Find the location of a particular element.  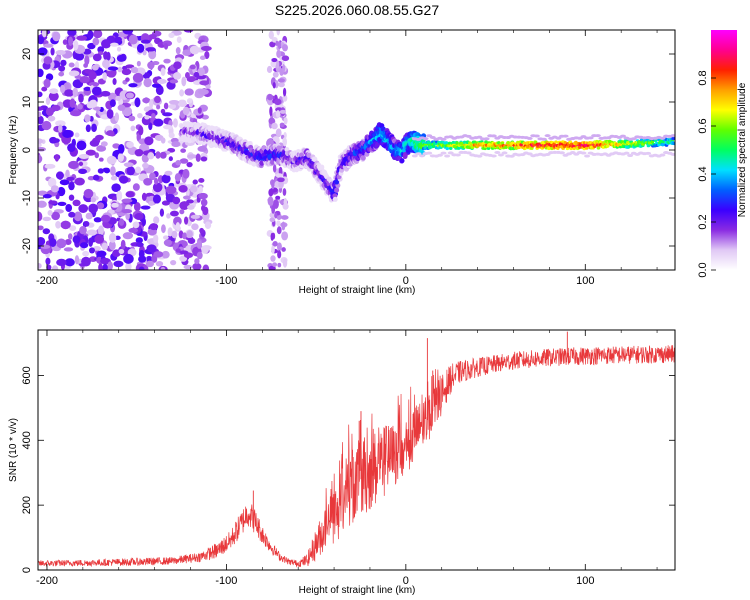

snr-ytick-label: 200 is located at coordinates (27, 505).